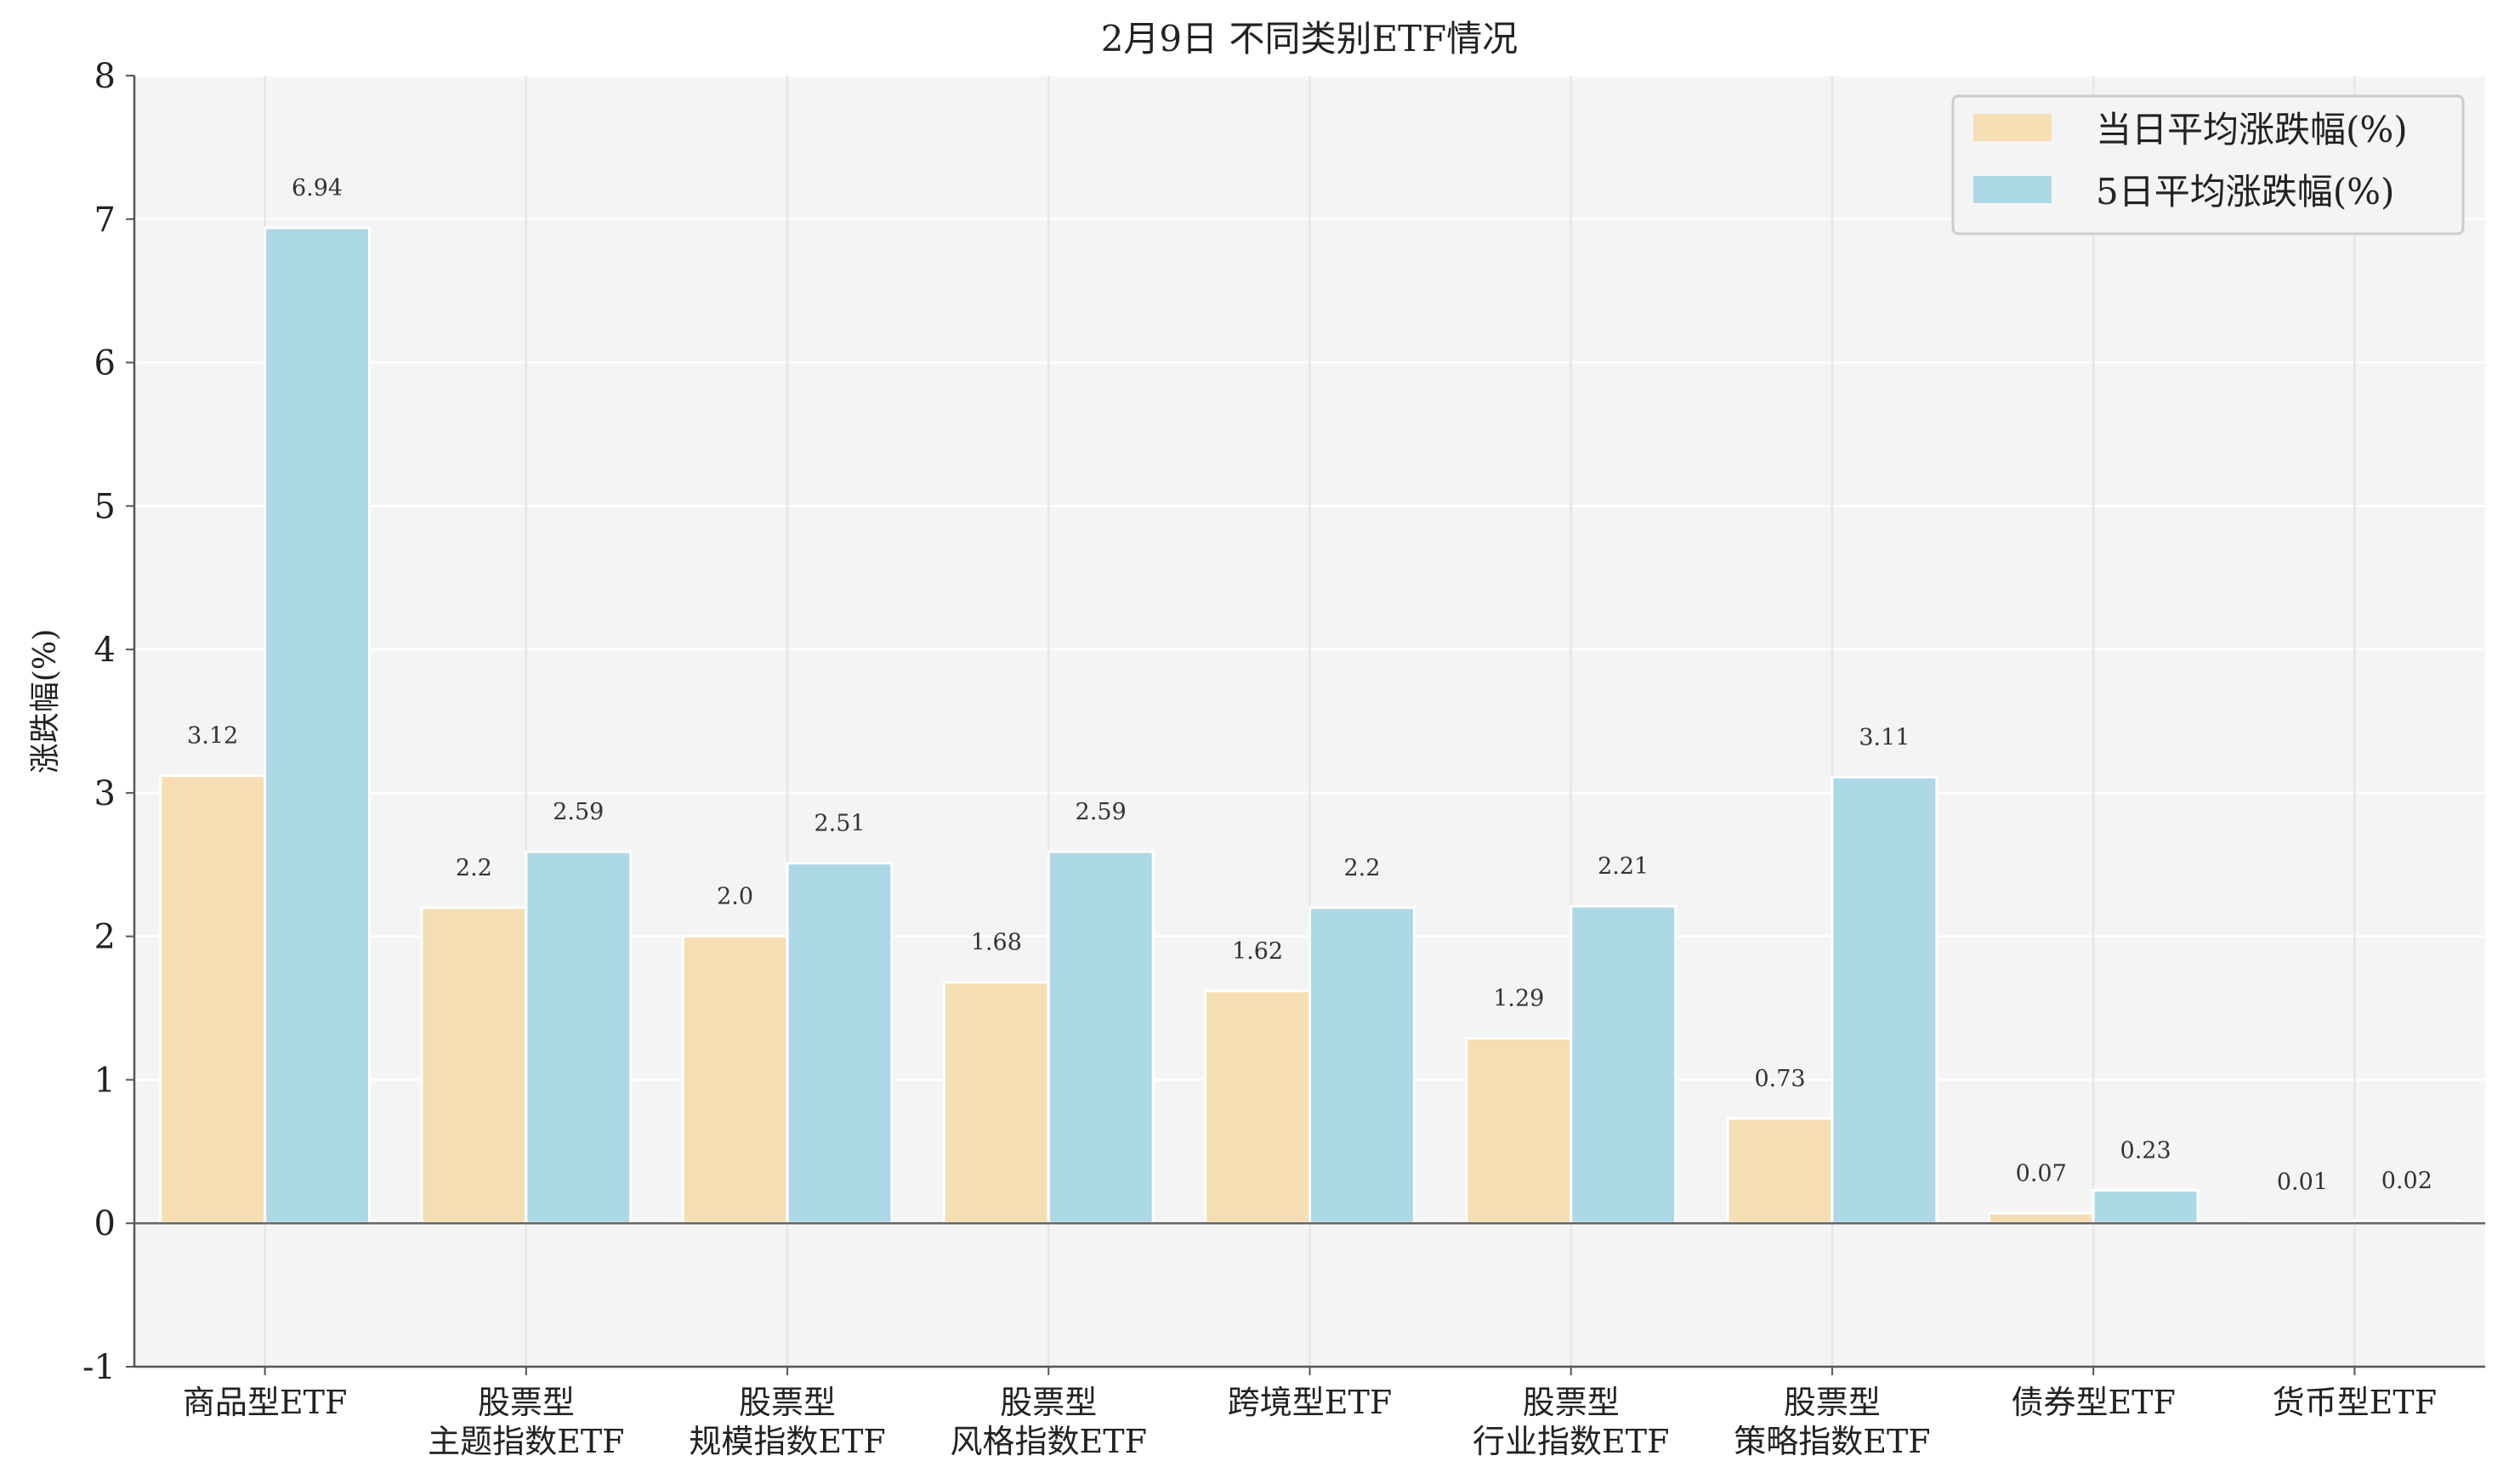 This screenshot has height=1484, width=2509. Describe the element at coordinates (1310, 1402) in the screenshot. I see `x-tick-label: 跨境型ETF` at that location.